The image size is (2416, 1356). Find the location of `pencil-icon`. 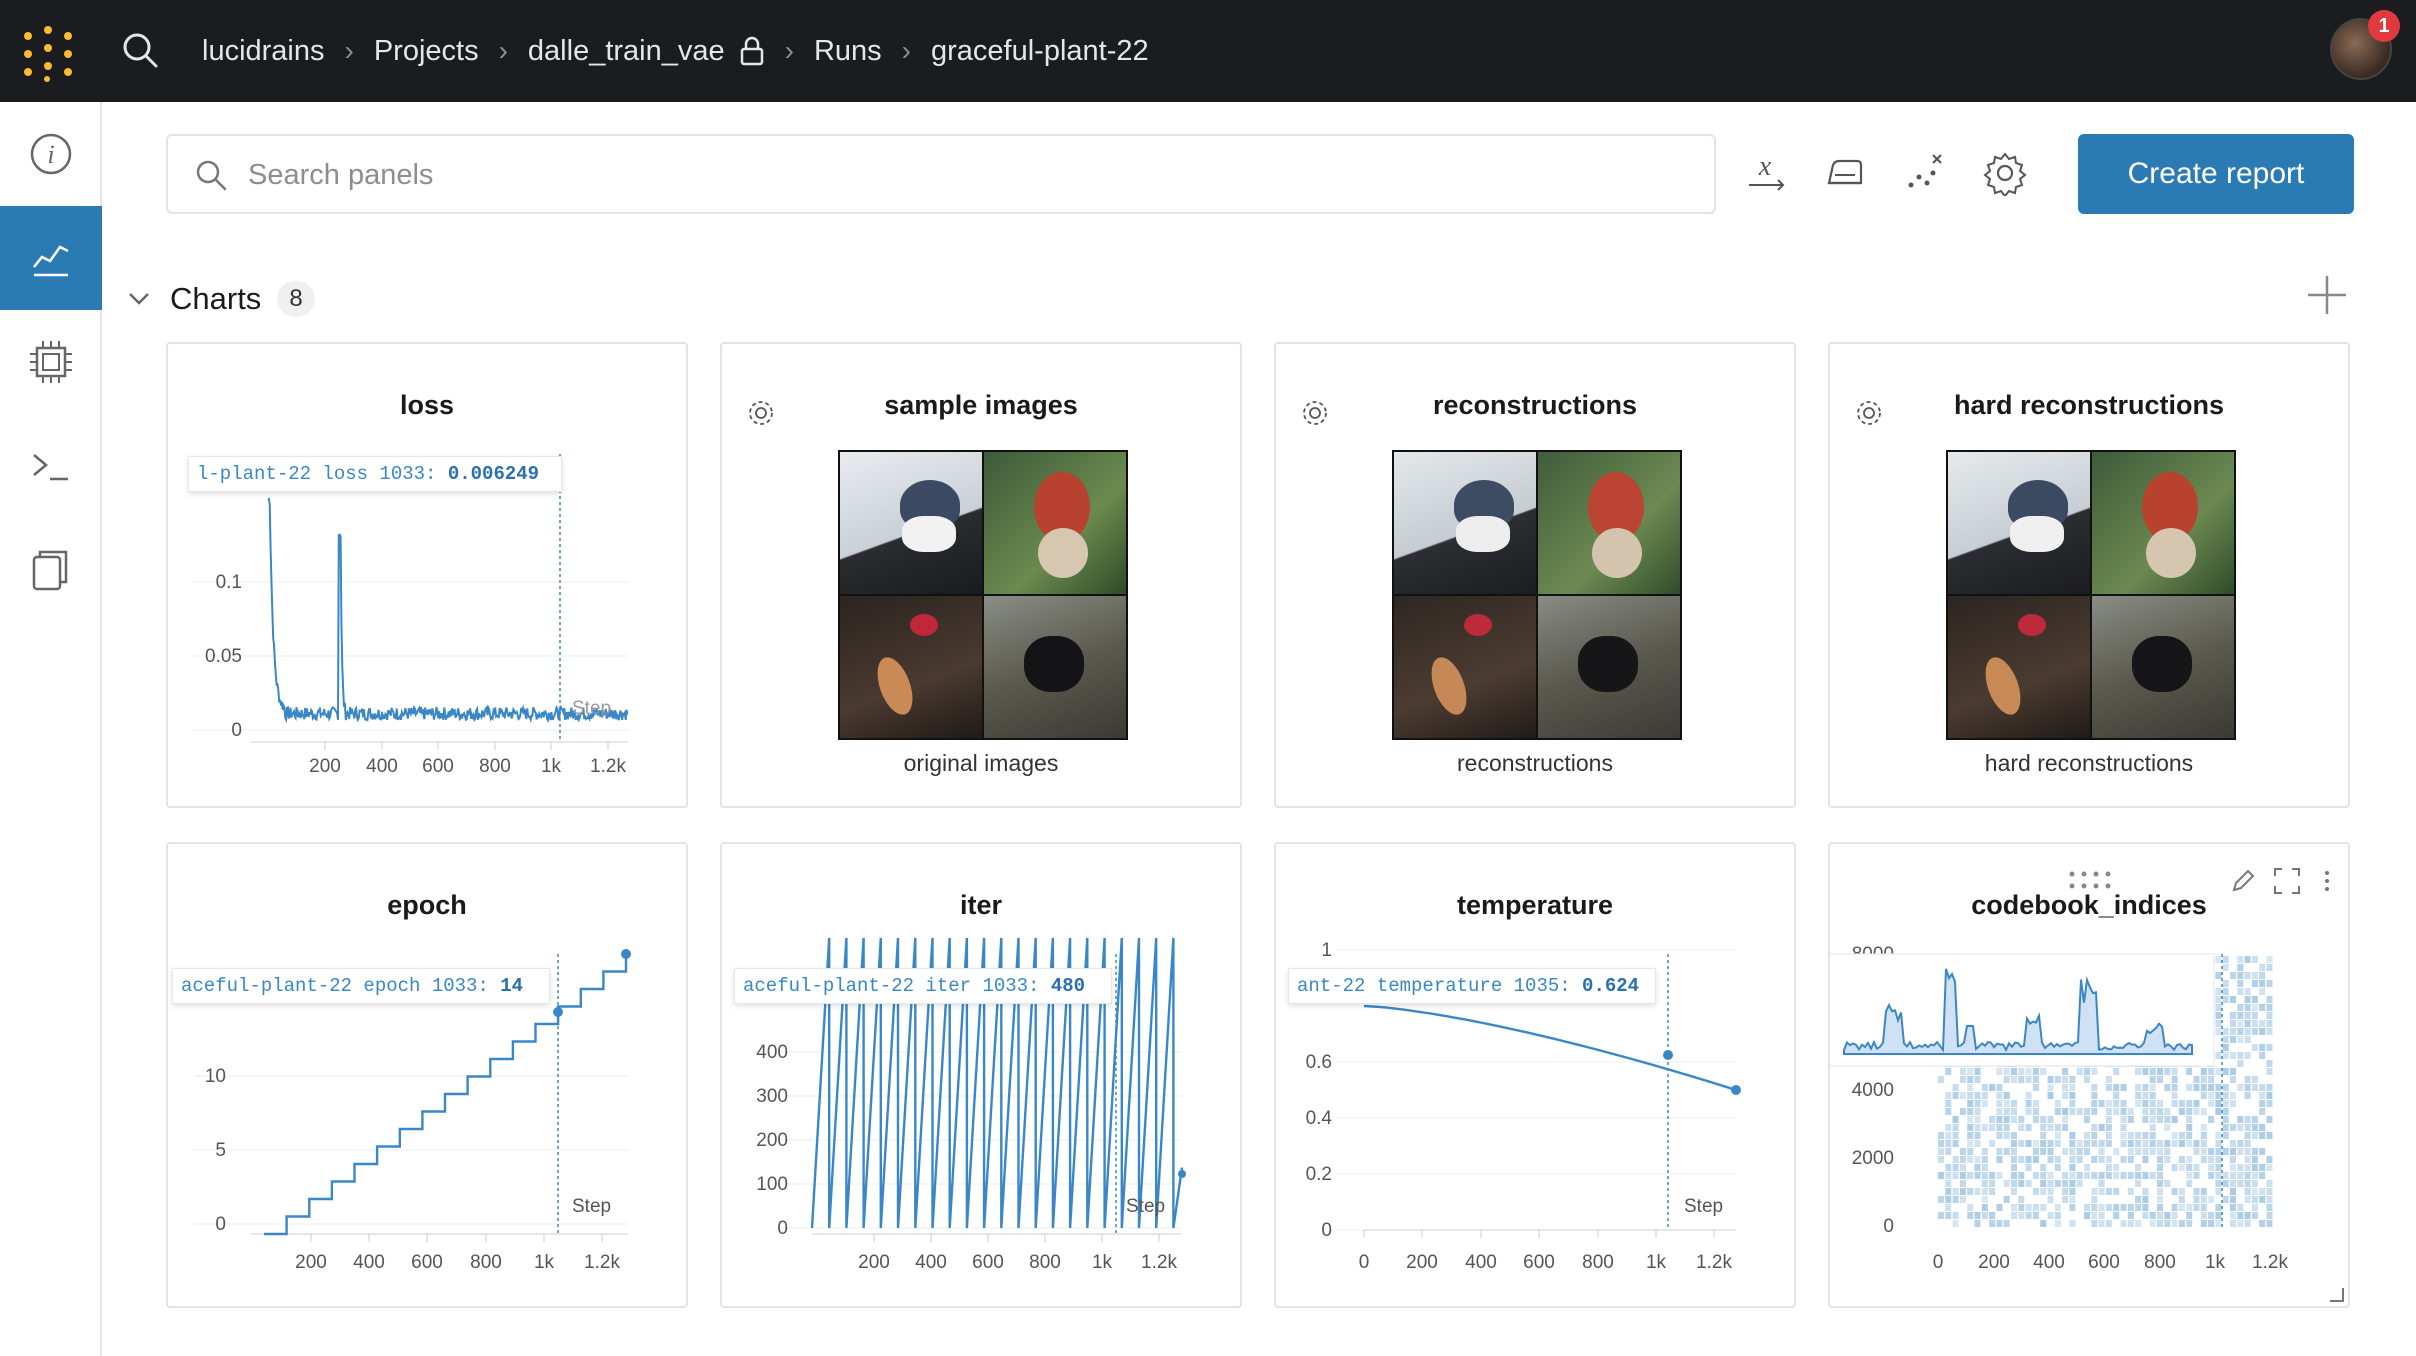

pencil-icon is located at coordinates (2243, 881).